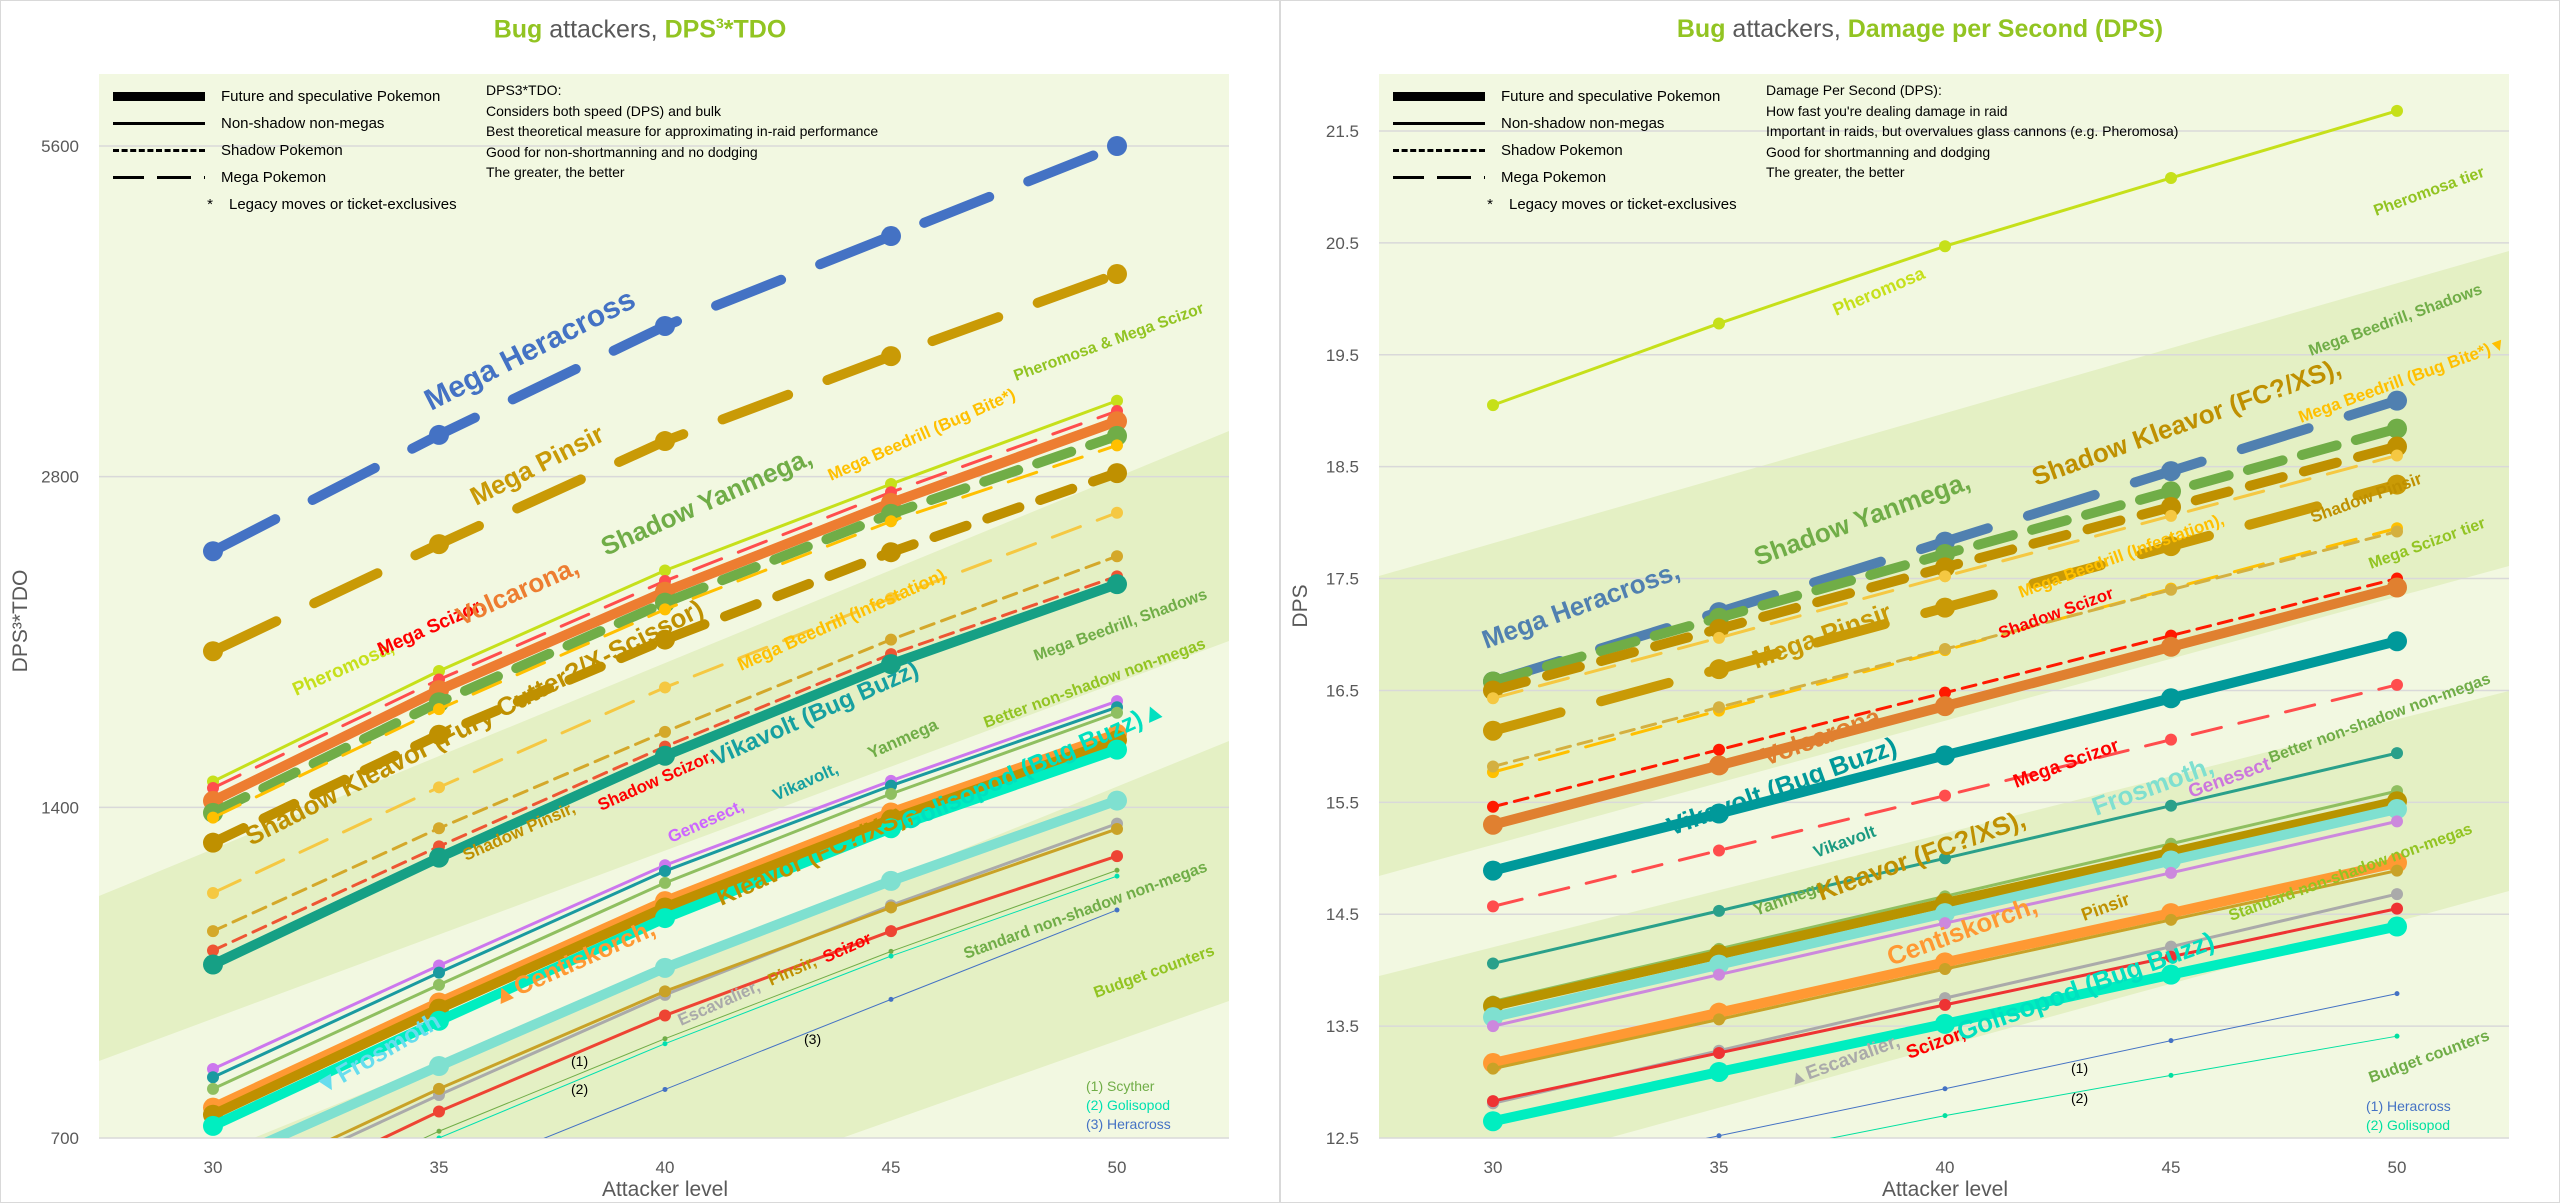  I want to click on chart-title: Bug attackers, Damage per Second (DPS), so click(1920, 29).